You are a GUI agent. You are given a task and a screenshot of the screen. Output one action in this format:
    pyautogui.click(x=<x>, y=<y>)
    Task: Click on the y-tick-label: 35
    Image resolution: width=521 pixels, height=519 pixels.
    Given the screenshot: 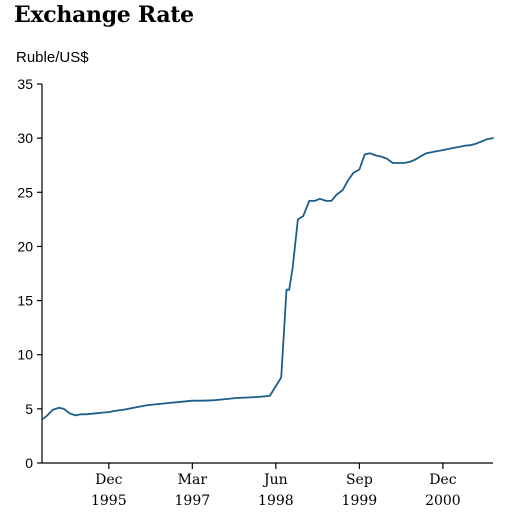 What is the action you would take?
    pyautogui.click(x=25, y=84)
    